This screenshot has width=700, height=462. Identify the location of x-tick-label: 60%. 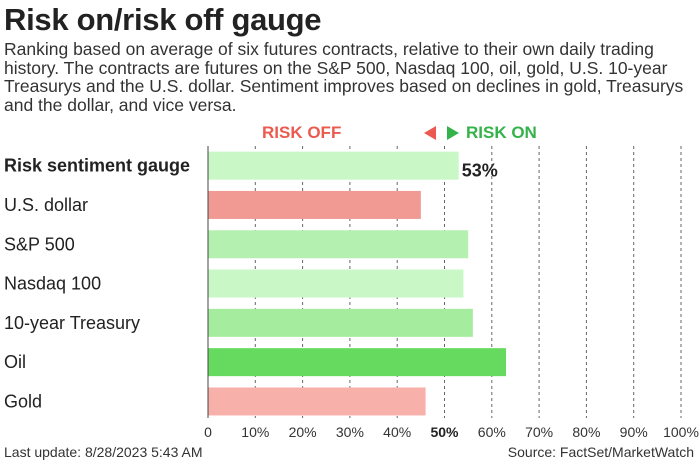
(492, 432).